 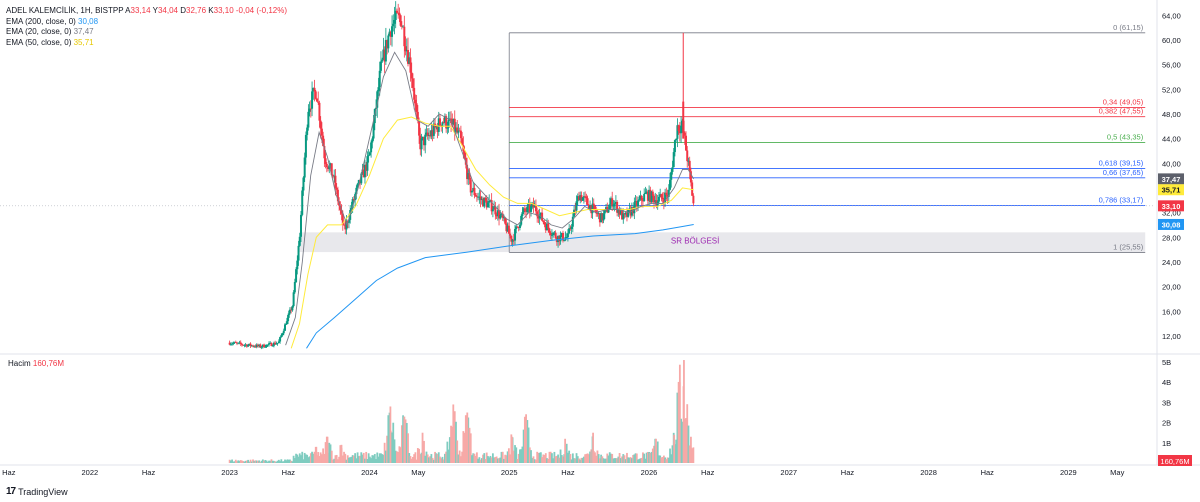 What do you see at coordinates (146, 32) in the screenshot?
I see `ema20-legend-row: EMA (20, close, 0) 37,47` at bounding box center [146, 32].